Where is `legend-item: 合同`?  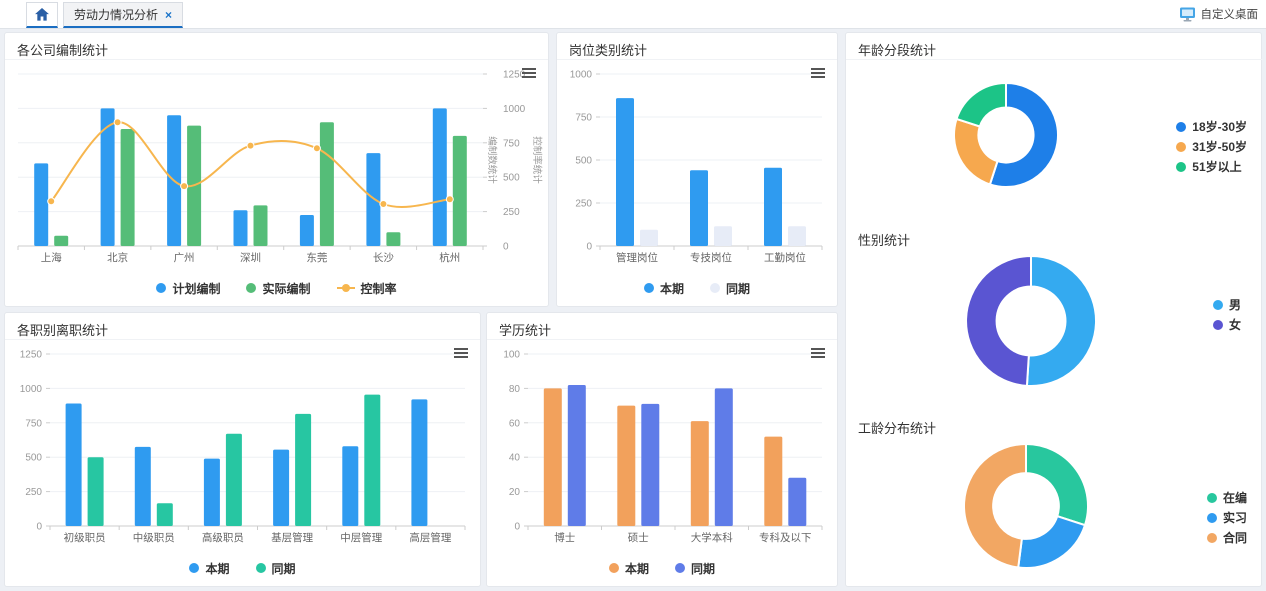 legend-item: 合同 is located at coordinates (1226, 537).